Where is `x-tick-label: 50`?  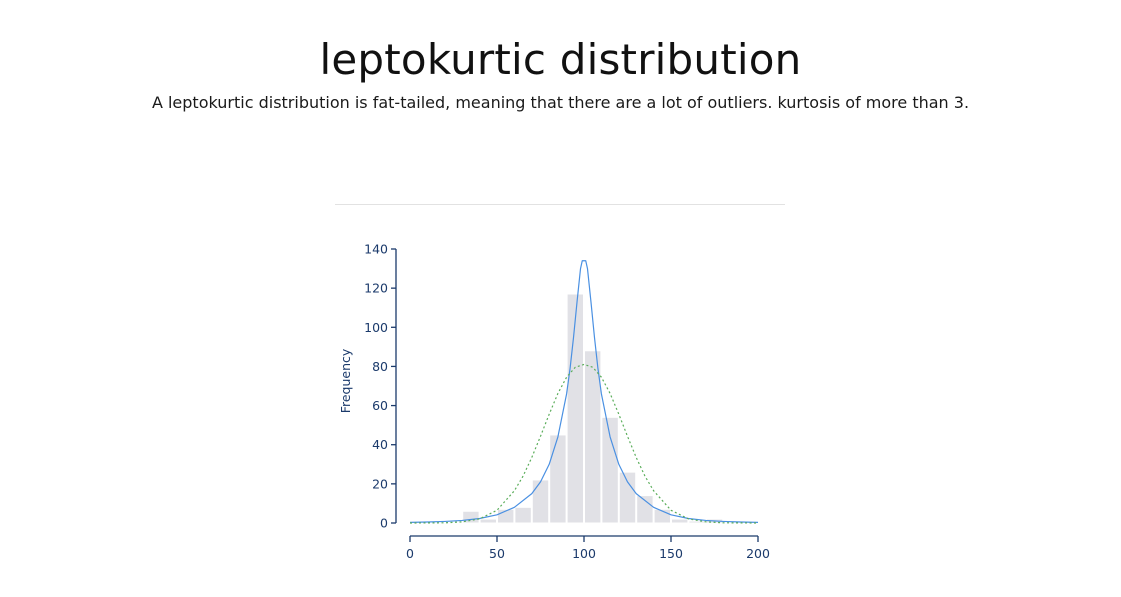
x-tick-label: 50 is located at coordinates (497, 553).